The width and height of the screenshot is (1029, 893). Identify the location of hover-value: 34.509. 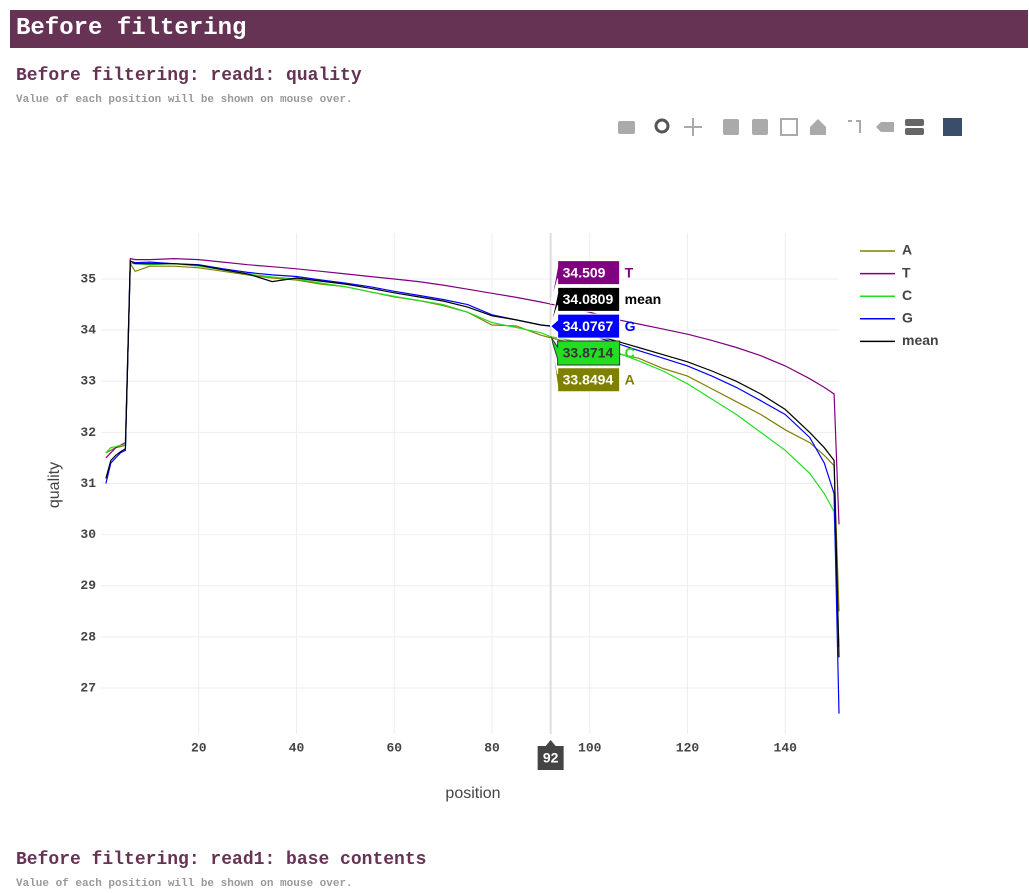
(584, 272).